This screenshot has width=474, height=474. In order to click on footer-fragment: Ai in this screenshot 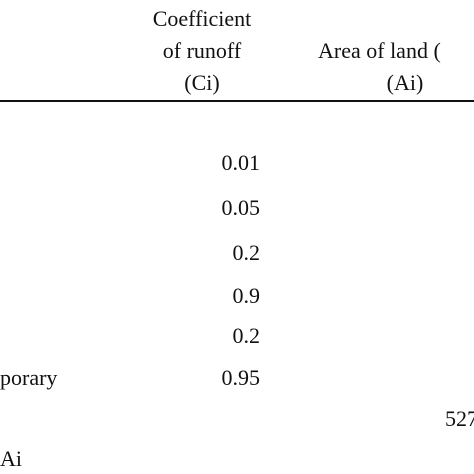, I will do `click(11, 458)`.